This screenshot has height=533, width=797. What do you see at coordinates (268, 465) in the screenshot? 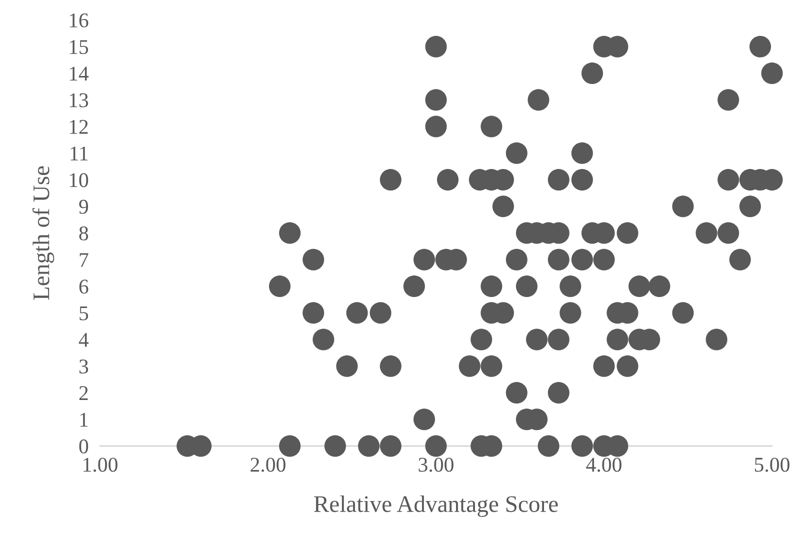
I see `x-tick-label: 2.00` at bounding box center [268, 465].